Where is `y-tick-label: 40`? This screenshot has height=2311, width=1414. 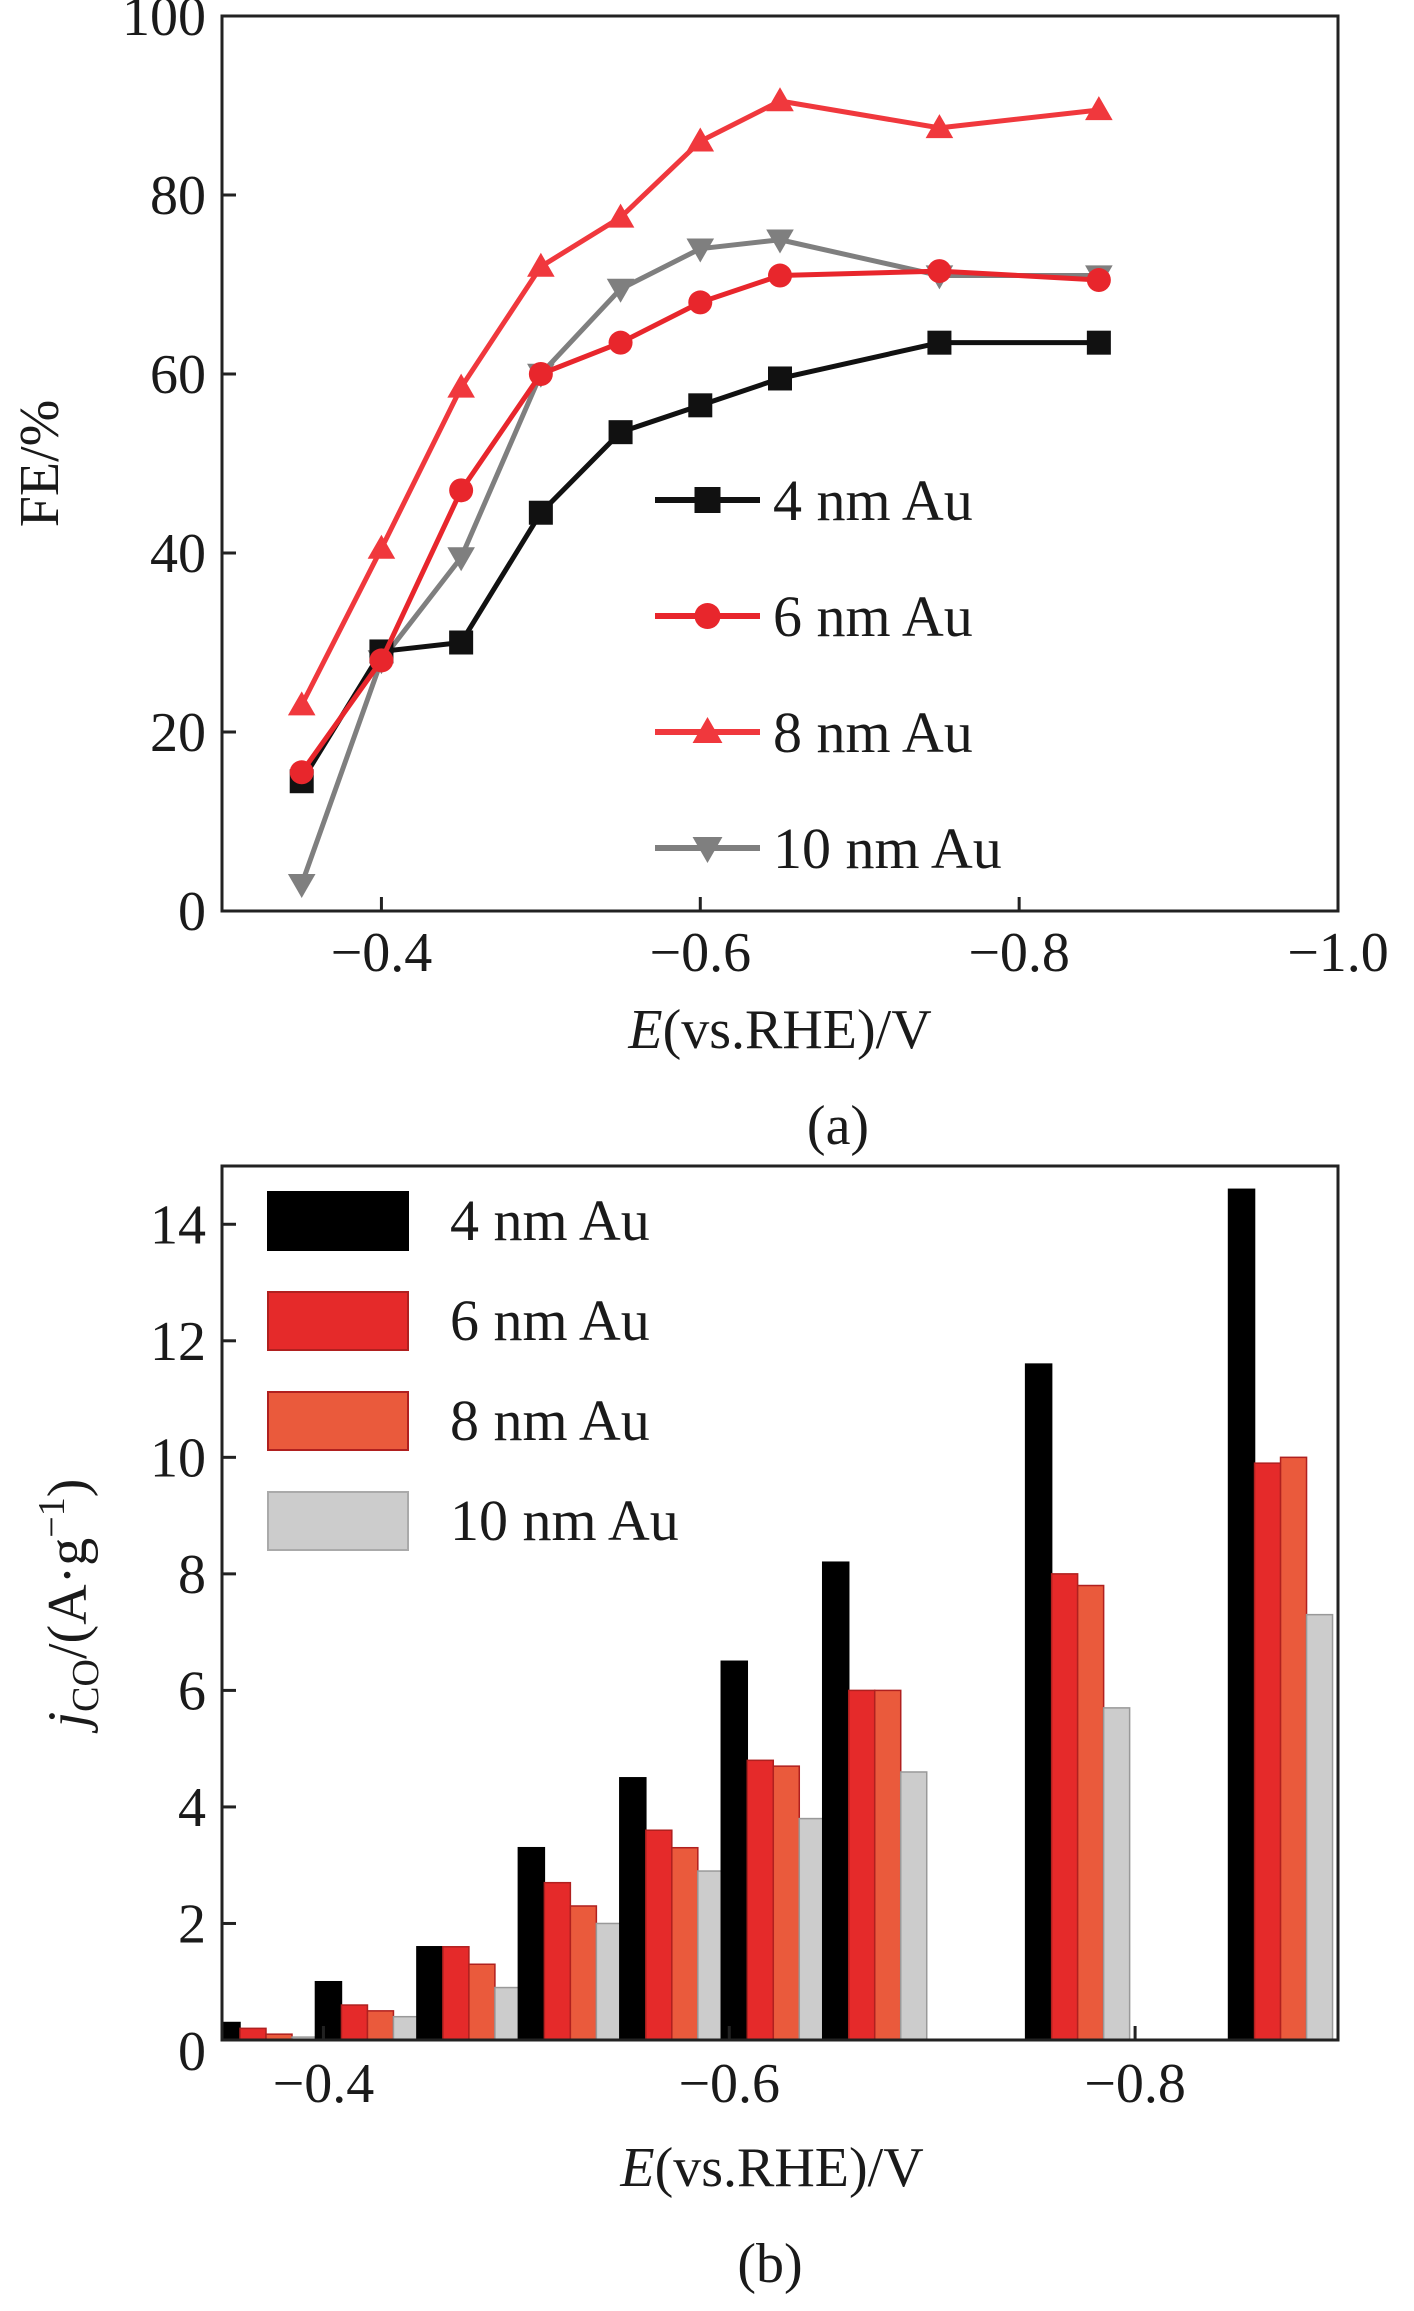
y-tick-label: 40 is located at coordinates (178, 554).